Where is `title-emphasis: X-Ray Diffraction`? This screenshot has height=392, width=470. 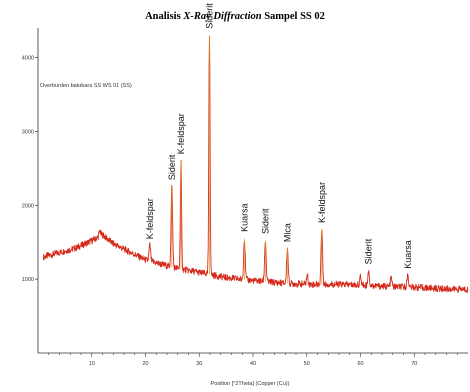
title-emphasis: X-Ray Diffraction is located at coordinates (222, 16).